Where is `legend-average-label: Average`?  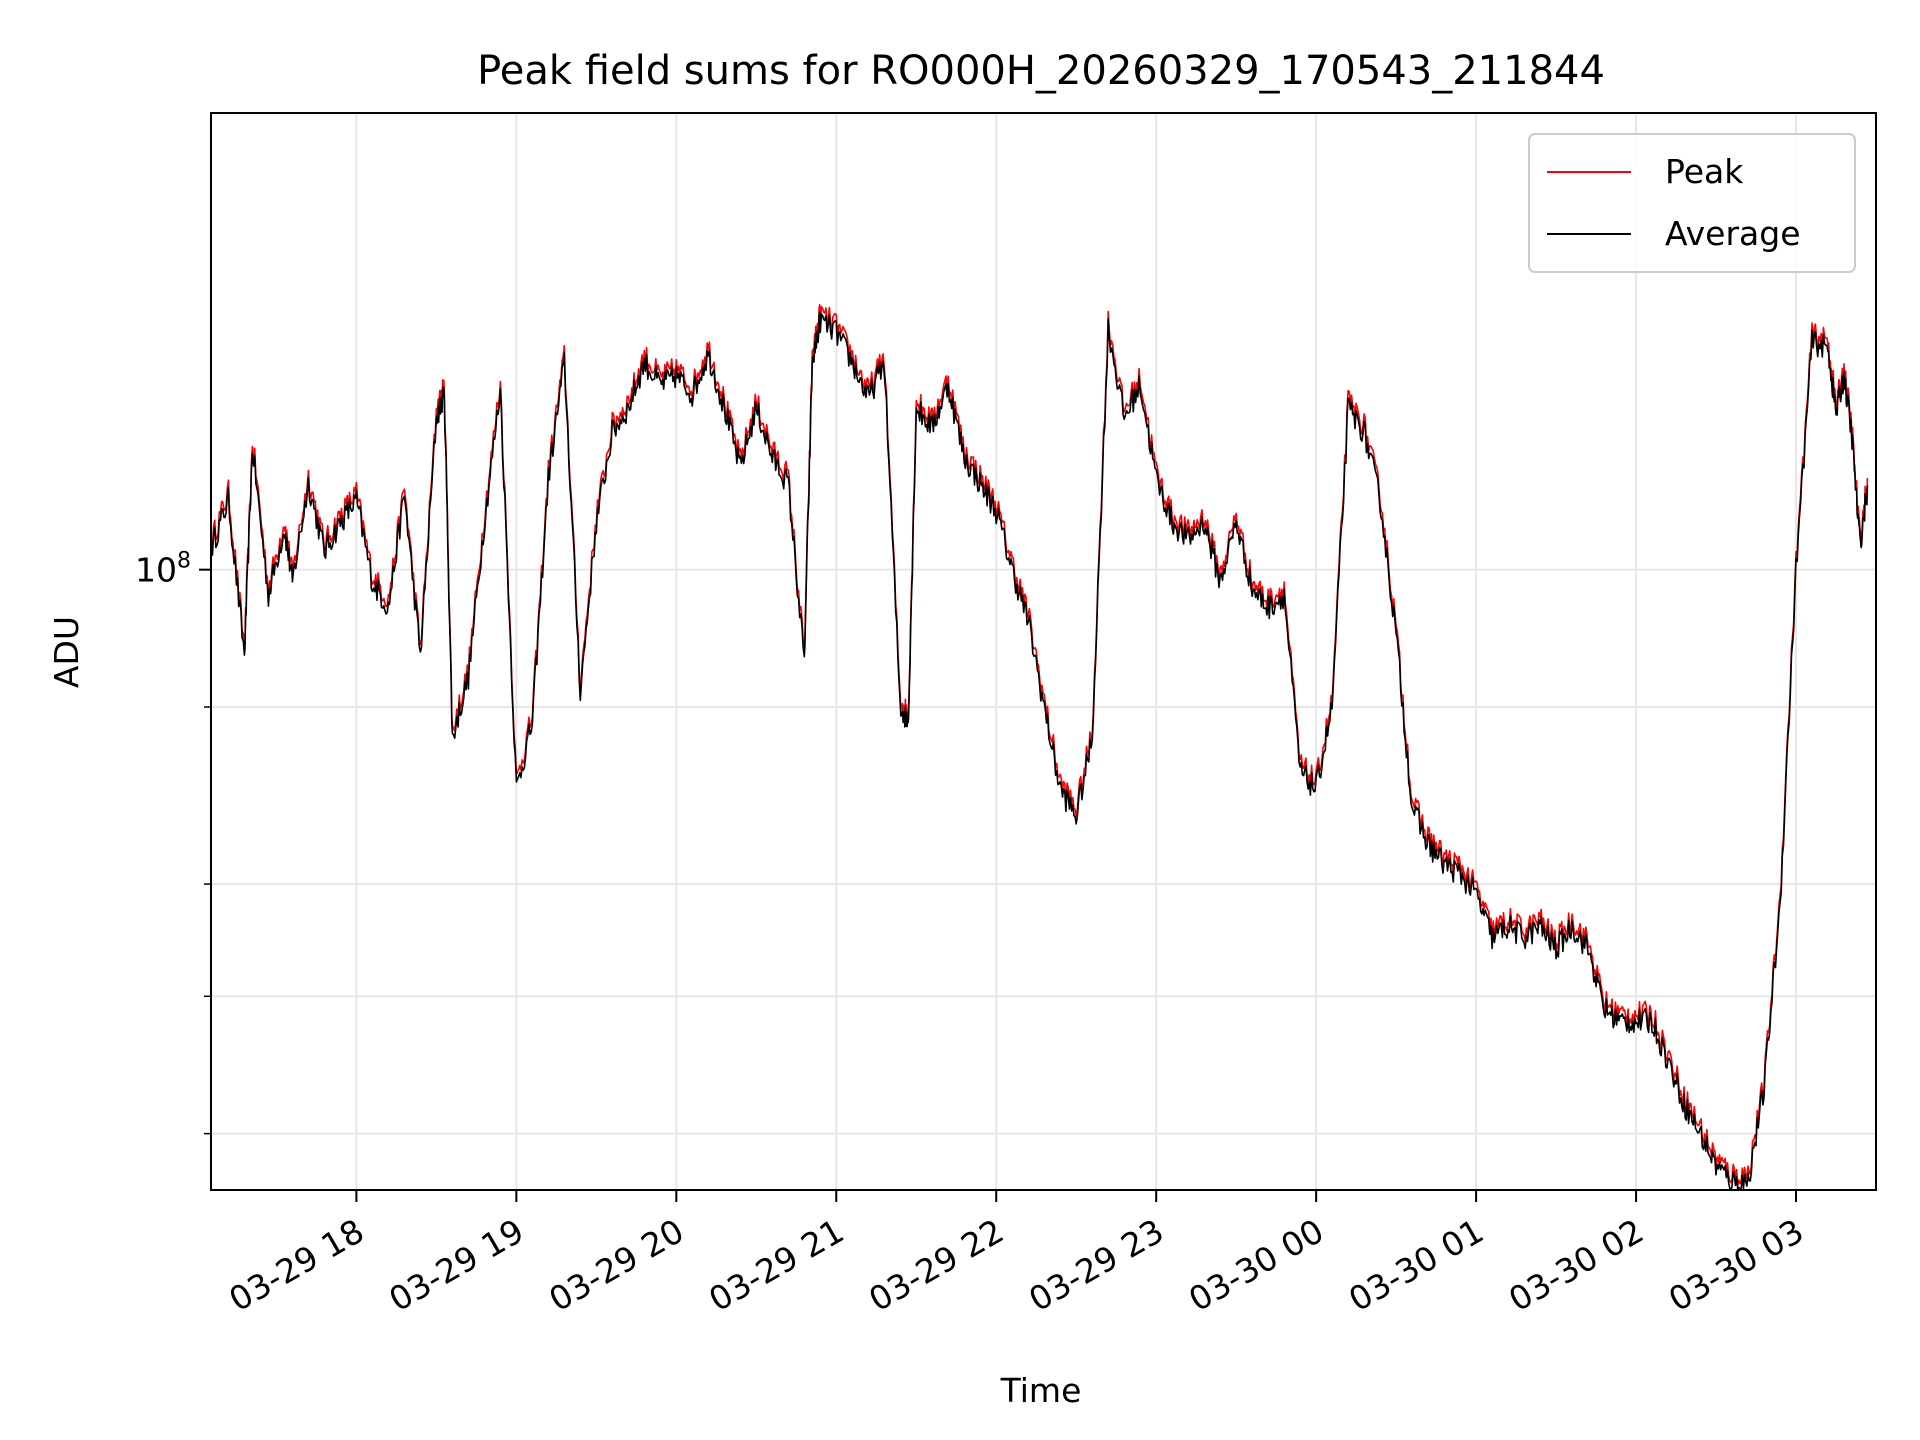 legend-average-label: Average is located at coordinates (1733, 233).